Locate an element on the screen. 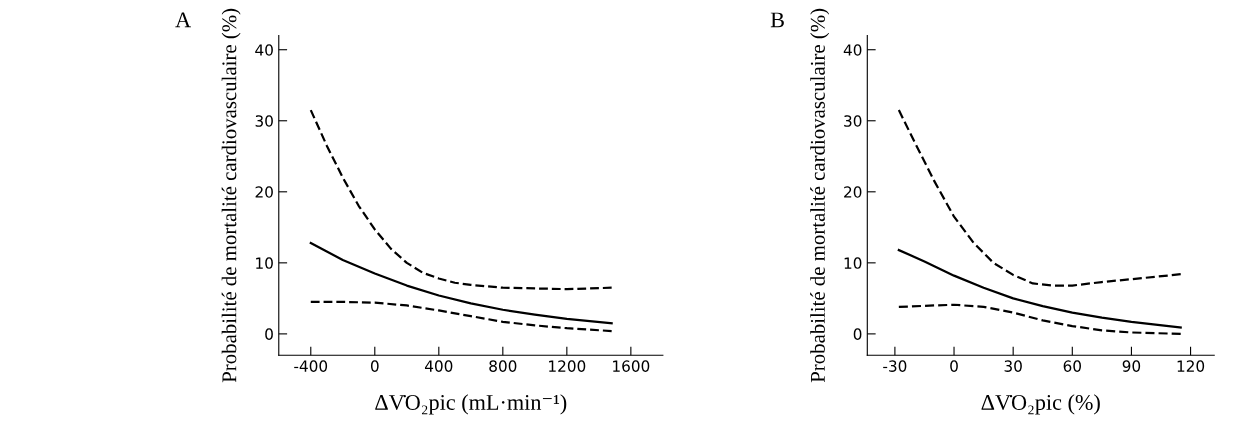 Image resolution: width=1239 pixels, height=444 pixels. x-tick-label: 60 is located at coordinates (1072, 366).